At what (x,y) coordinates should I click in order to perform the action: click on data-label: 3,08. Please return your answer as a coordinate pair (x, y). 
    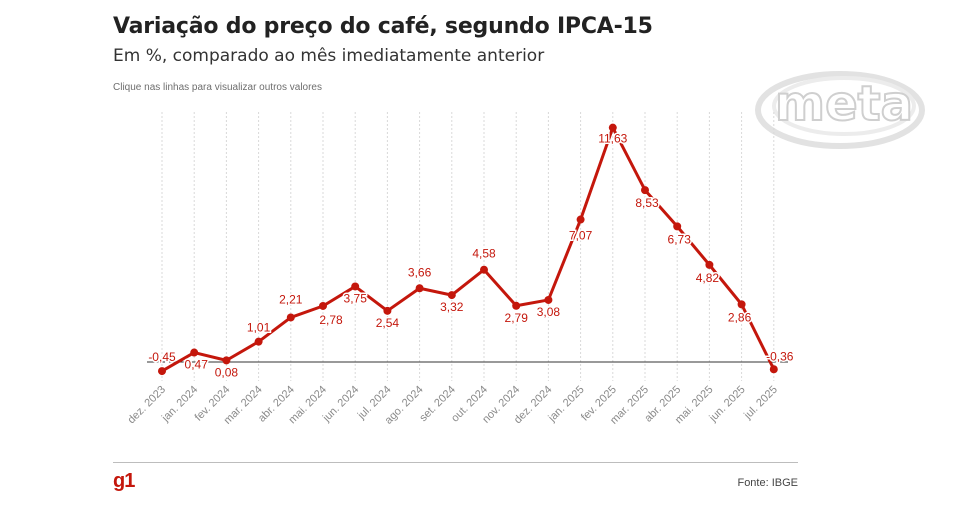
    Looking at the image, I should click on (549, 312).